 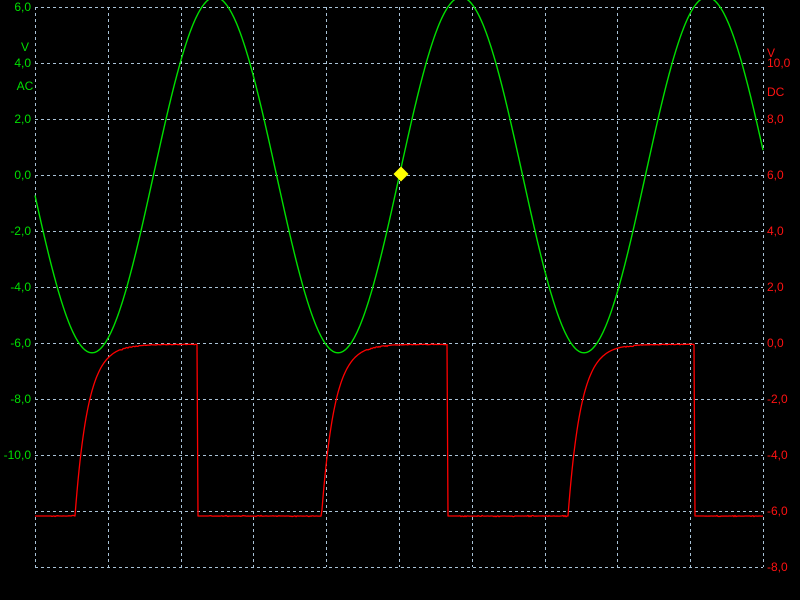 What do you see at coordinates (775, 231) in the screenshot?
I see `right-axis-tick-label: 4,0` at bounding box center [775, 231].